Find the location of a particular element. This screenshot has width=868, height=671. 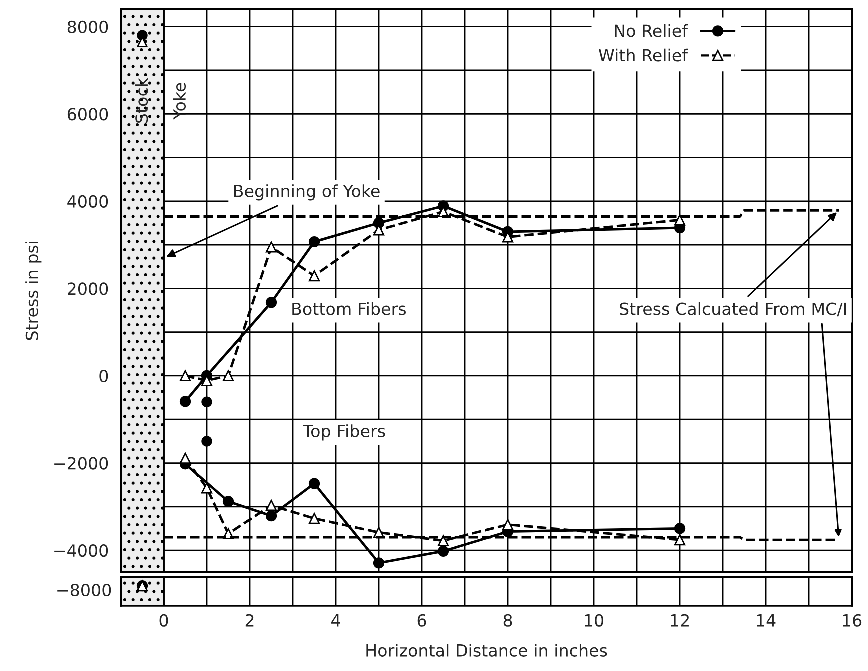

y-tick-label: 0 is located at coordinates (104, 376).